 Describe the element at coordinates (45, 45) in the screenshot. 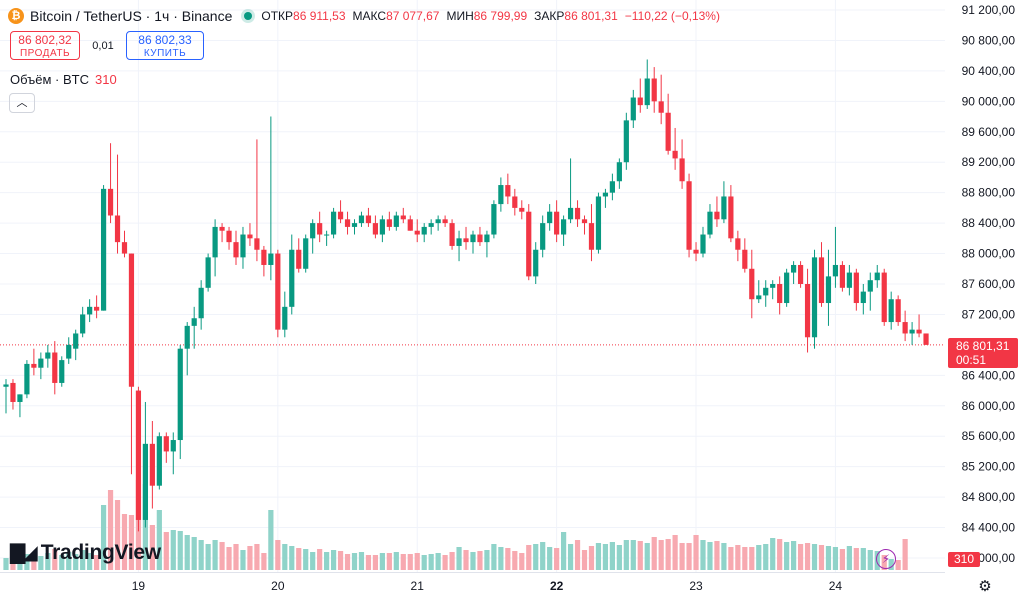

I see `sell-button: 86 802,32 ПРОДАТЬ` at that location.